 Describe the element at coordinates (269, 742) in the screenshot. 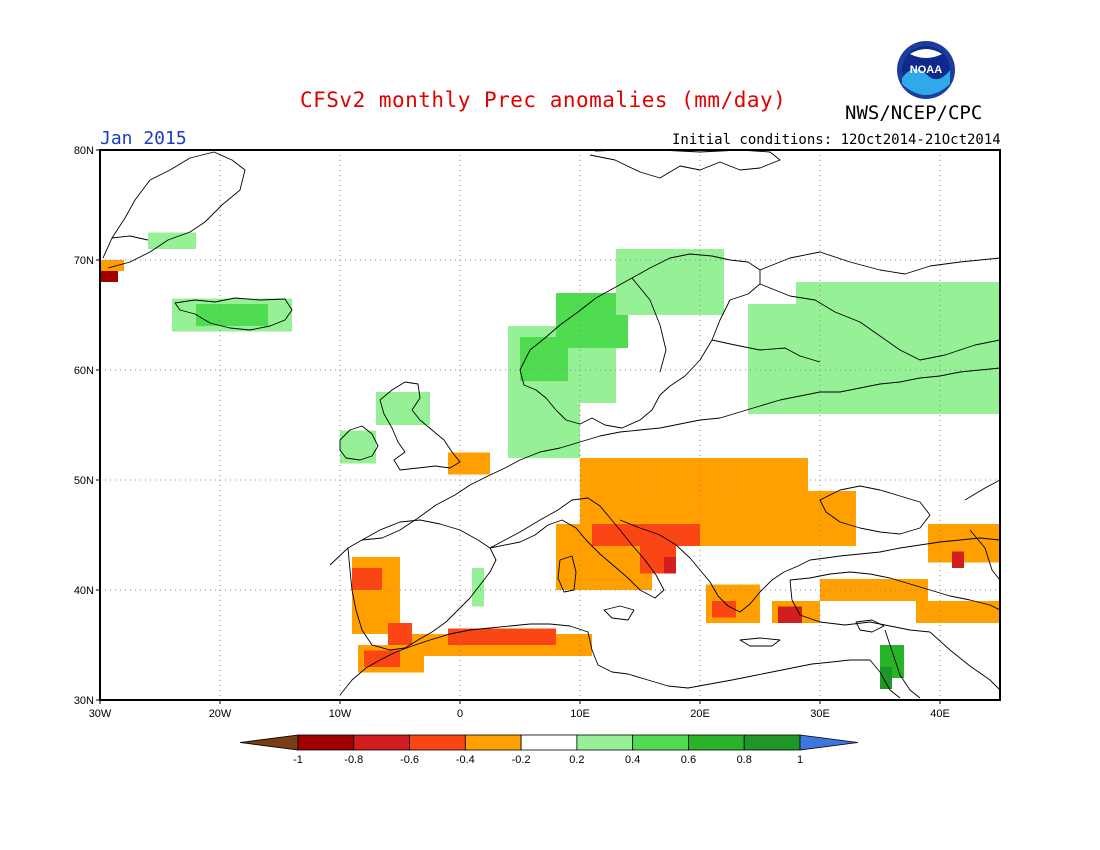

I see `colorbar-arrow-low` at that location.